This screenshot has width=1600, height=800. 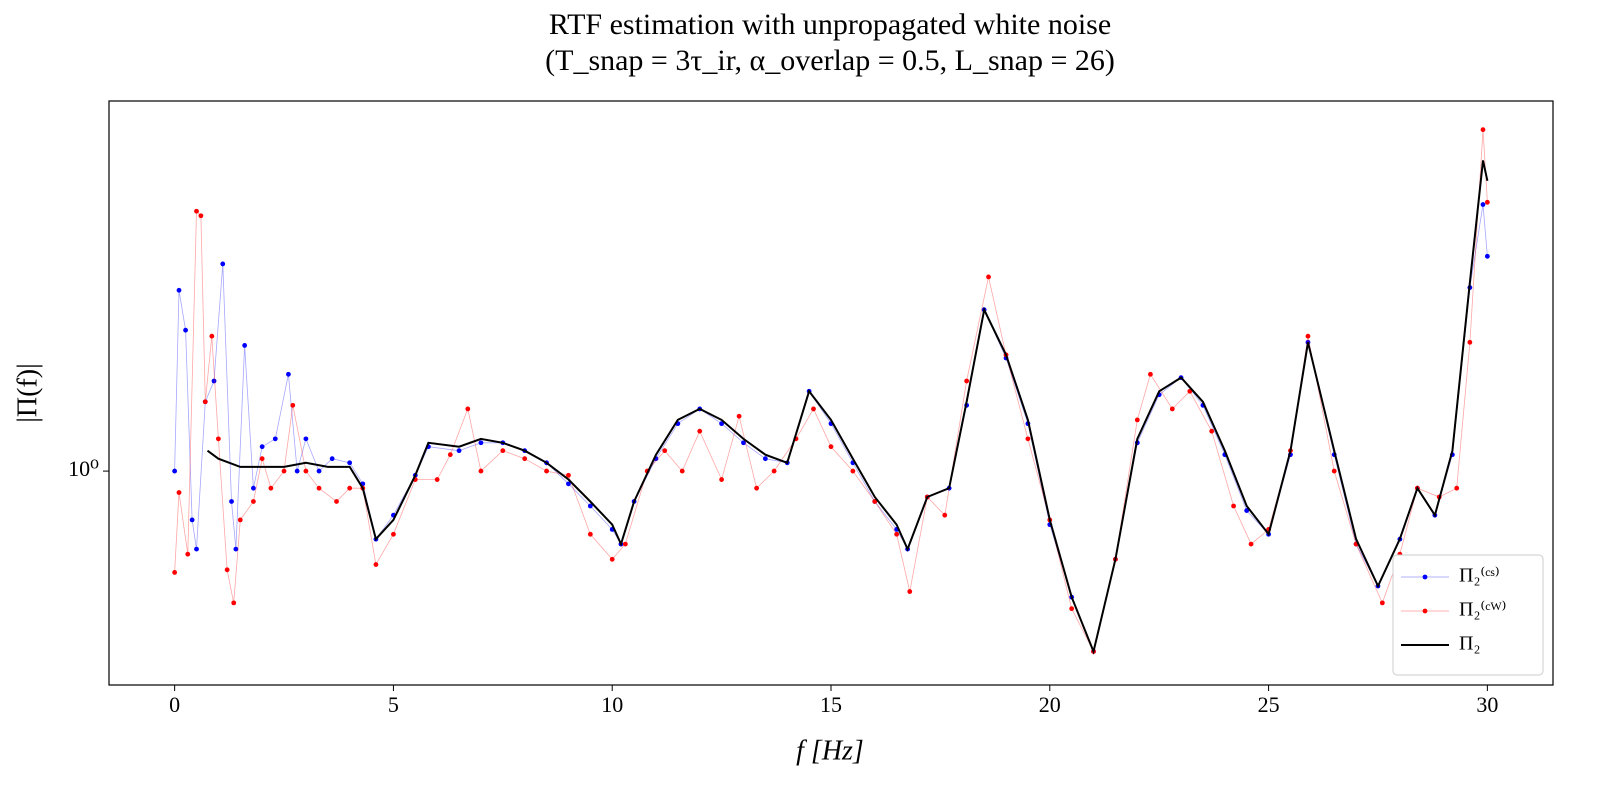 I want to click on legend-label: Π₂⁽ᶜˢ⁾, so click(x=1479, y=576).